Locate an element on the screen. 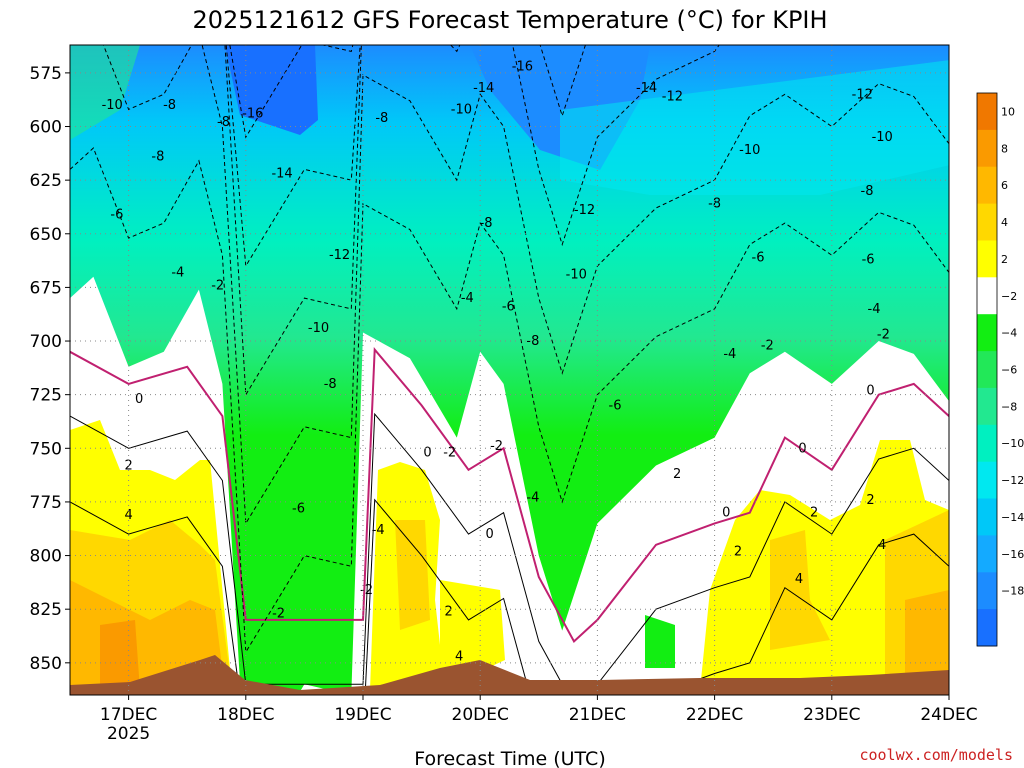 Image resolution: width=1024 pixels, height=768 pixels. contour-label-29: -10 is located at coordinates (576, 275).